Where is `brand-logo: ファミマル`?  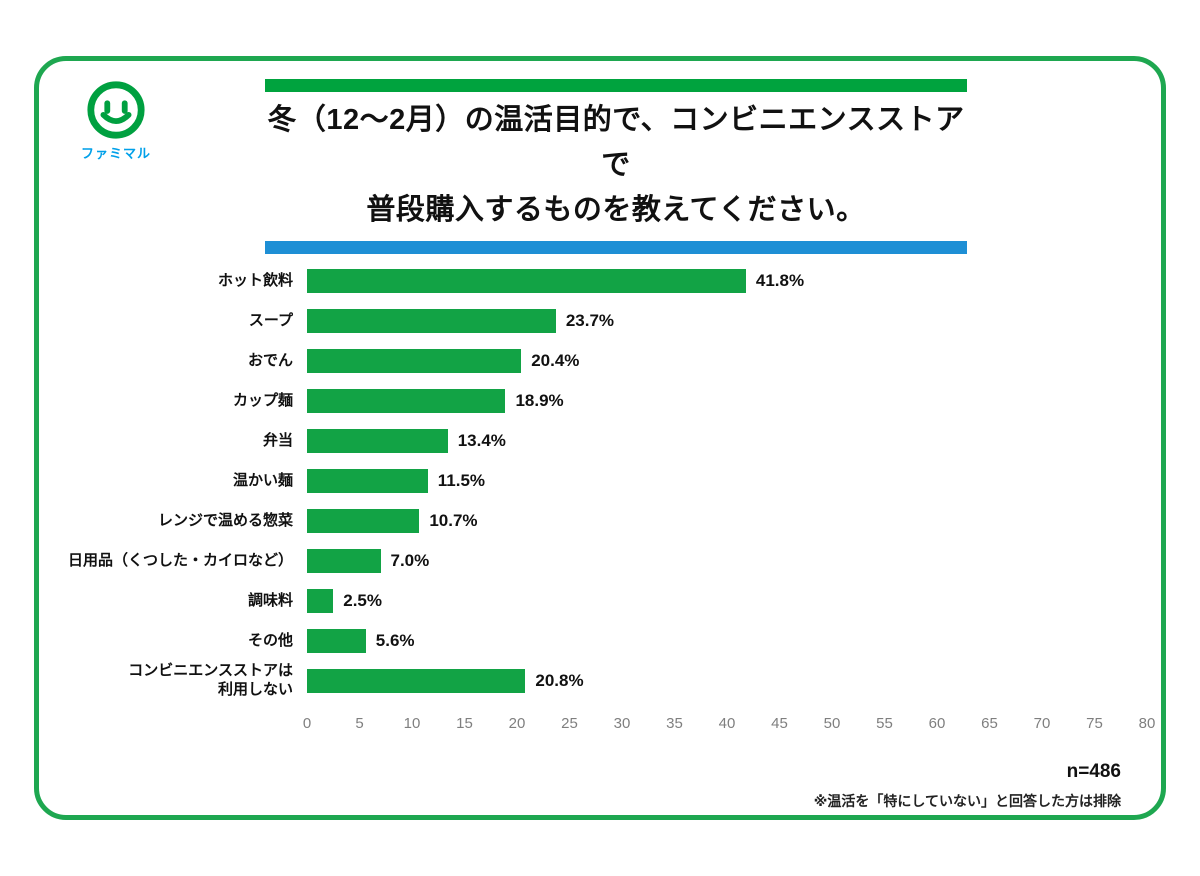 brand-logo: ファミマル is located at coordinates (116, 120).